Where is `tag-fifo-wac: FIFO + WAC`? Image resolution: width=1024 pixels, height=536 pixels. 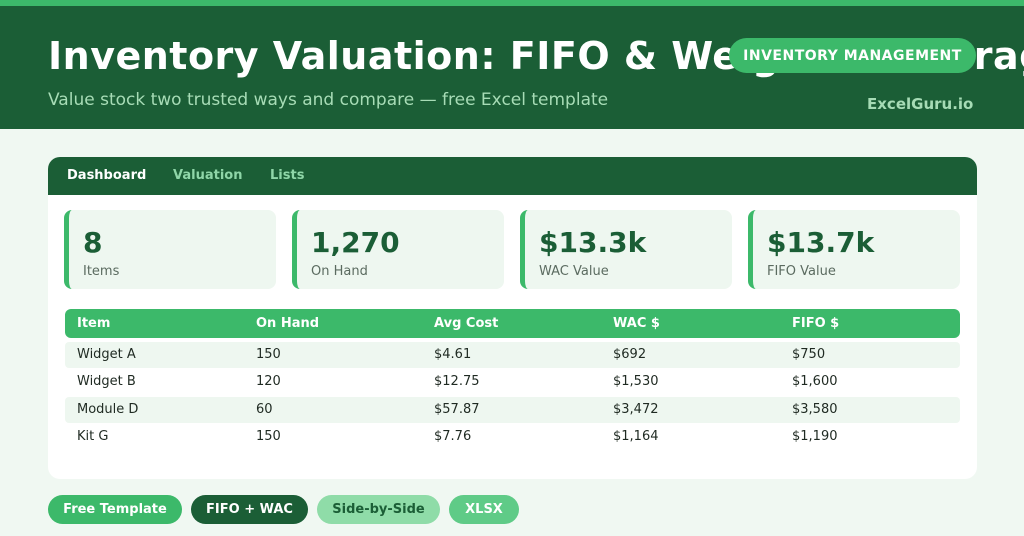
tag-fifo-wac: FIFO + WAC is located at coordinates (249, 509).